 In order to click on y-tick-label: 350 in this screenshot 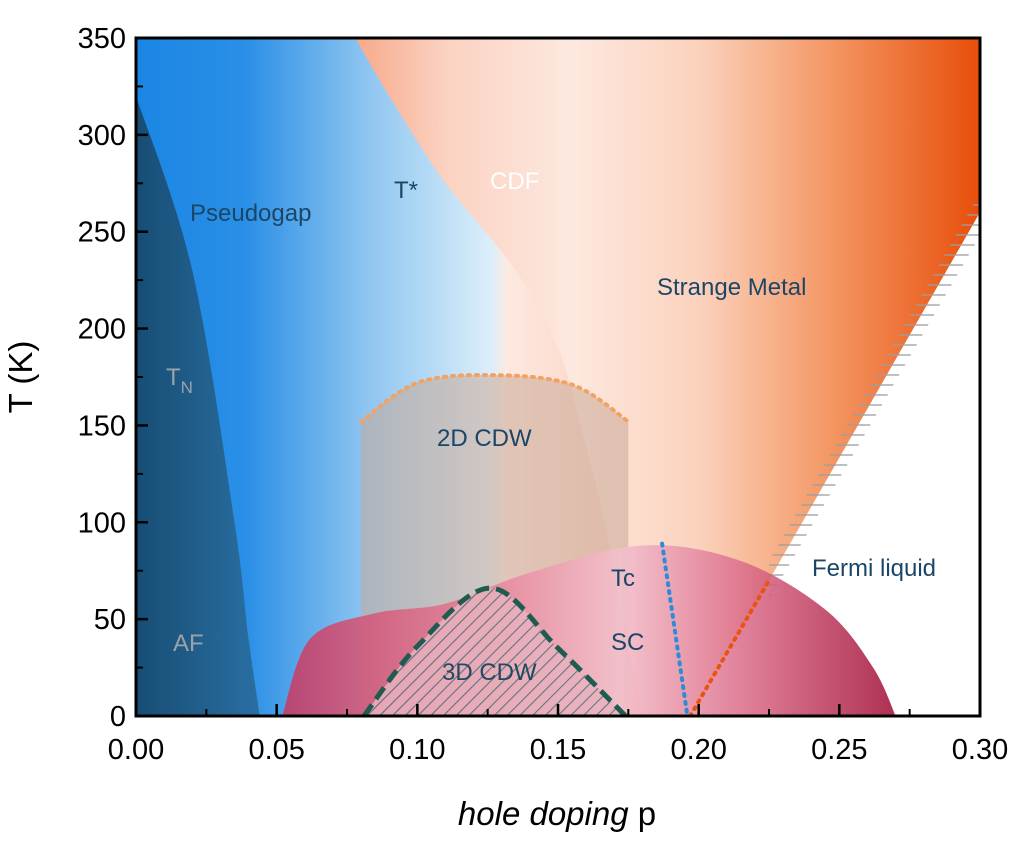, I will do `click(102, 39)`.